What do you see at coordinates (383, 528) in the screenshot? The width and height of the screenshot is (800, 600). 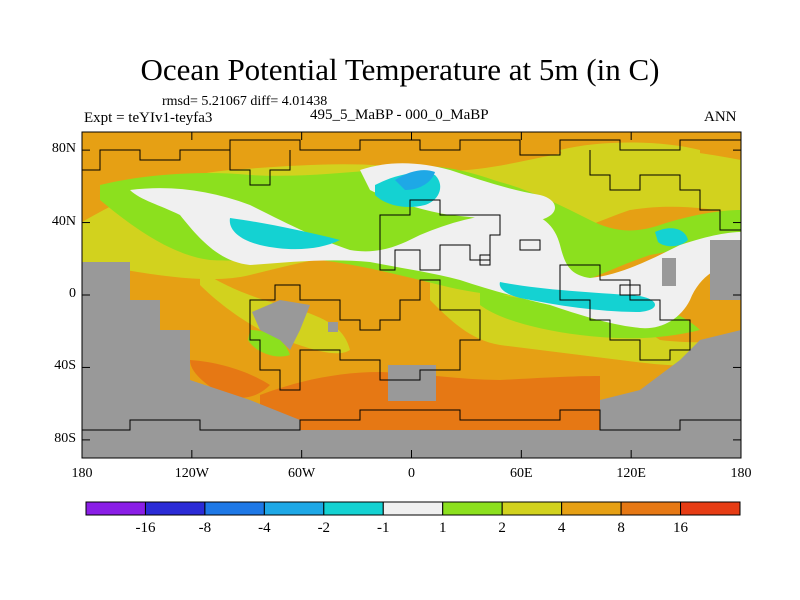 I see `colorbar-label: -1` at bounding box center [383, 528].